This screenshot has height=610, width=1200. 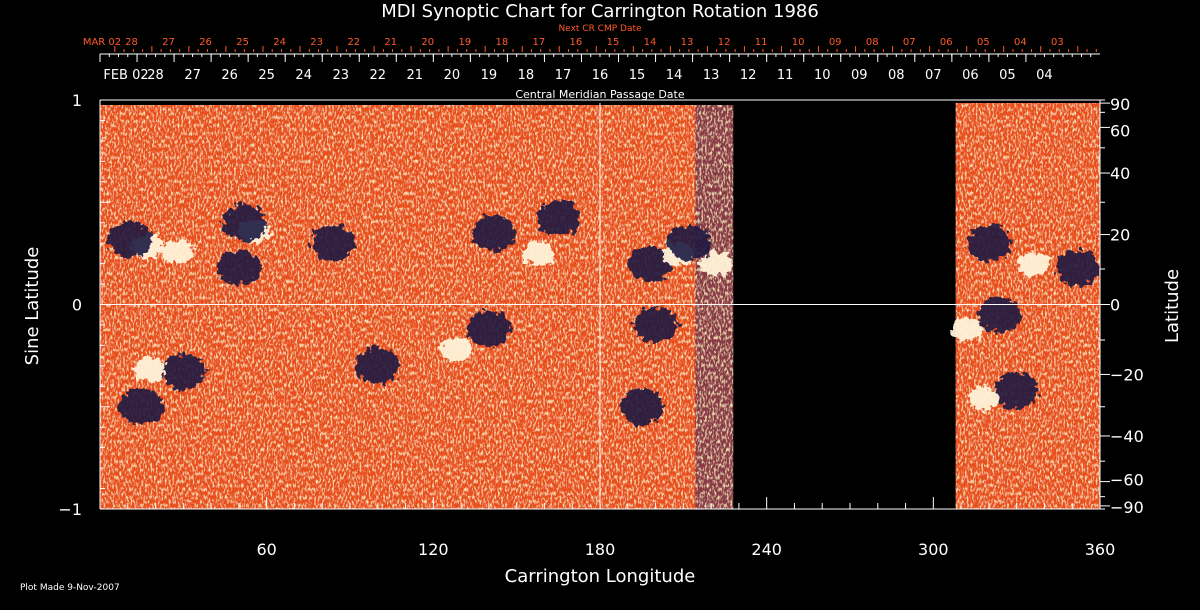 What do you see at coordinates (70, 588) in the screenshot?
I see `plot-made-note: Plot Made 9-Nov-2007` at bounding box center [70, 588].